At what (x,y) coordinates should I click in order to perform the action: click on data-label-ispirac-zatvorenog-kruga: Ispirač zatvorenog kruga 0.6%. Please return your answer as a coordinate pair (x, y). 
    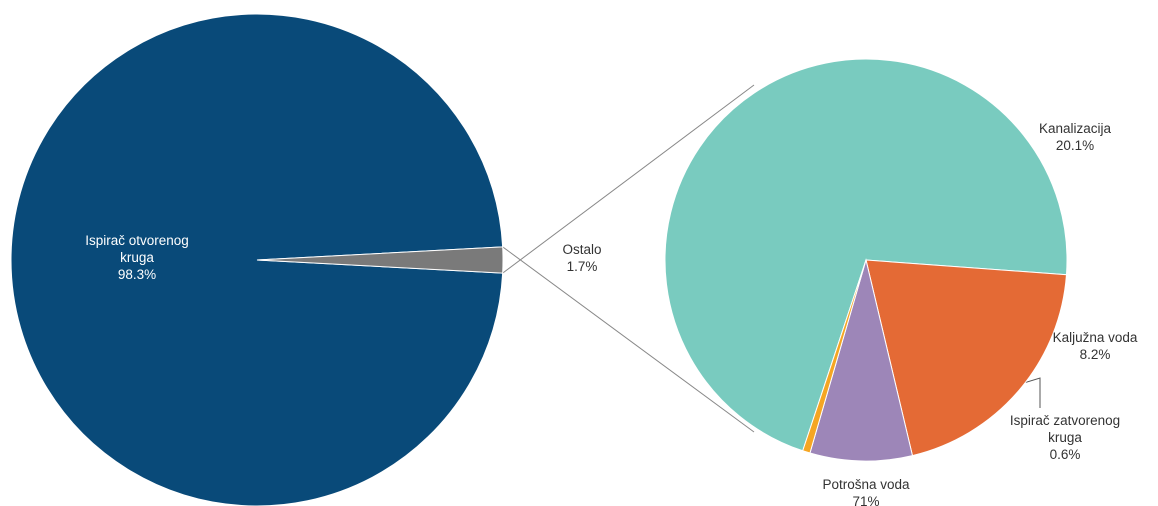
    Looking at the image, I should click on (1065, 437).